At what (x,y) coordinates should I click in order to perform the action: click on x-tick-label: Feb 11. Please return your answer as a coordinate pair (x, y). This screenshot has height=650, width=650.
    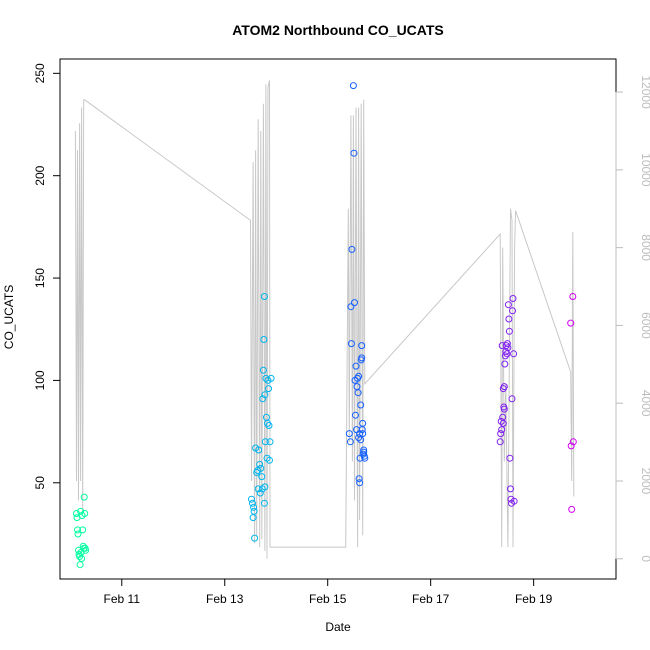
    Looking at the image, I should click on (122, 599).